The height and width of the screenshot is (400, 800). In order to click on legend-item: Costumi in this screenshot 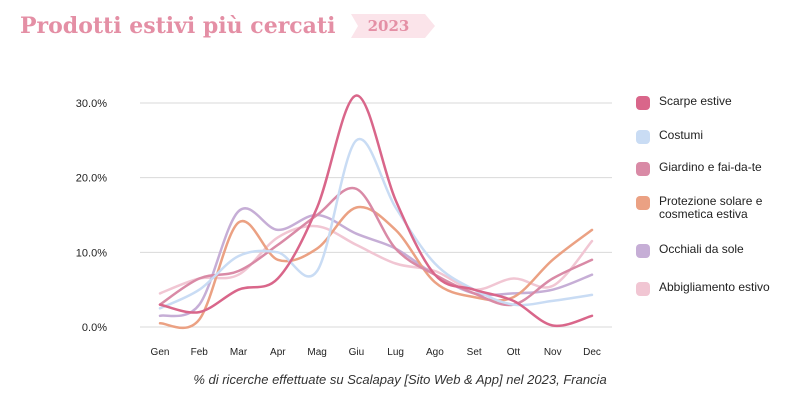, I will do `click(716, 136)`.